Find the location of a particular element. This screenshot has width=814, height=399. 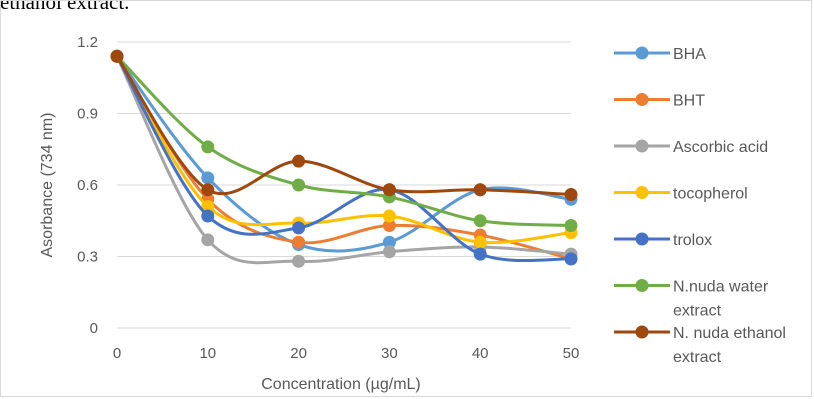

y-tick-label: 1.2 is located at coordinates (87, 42).